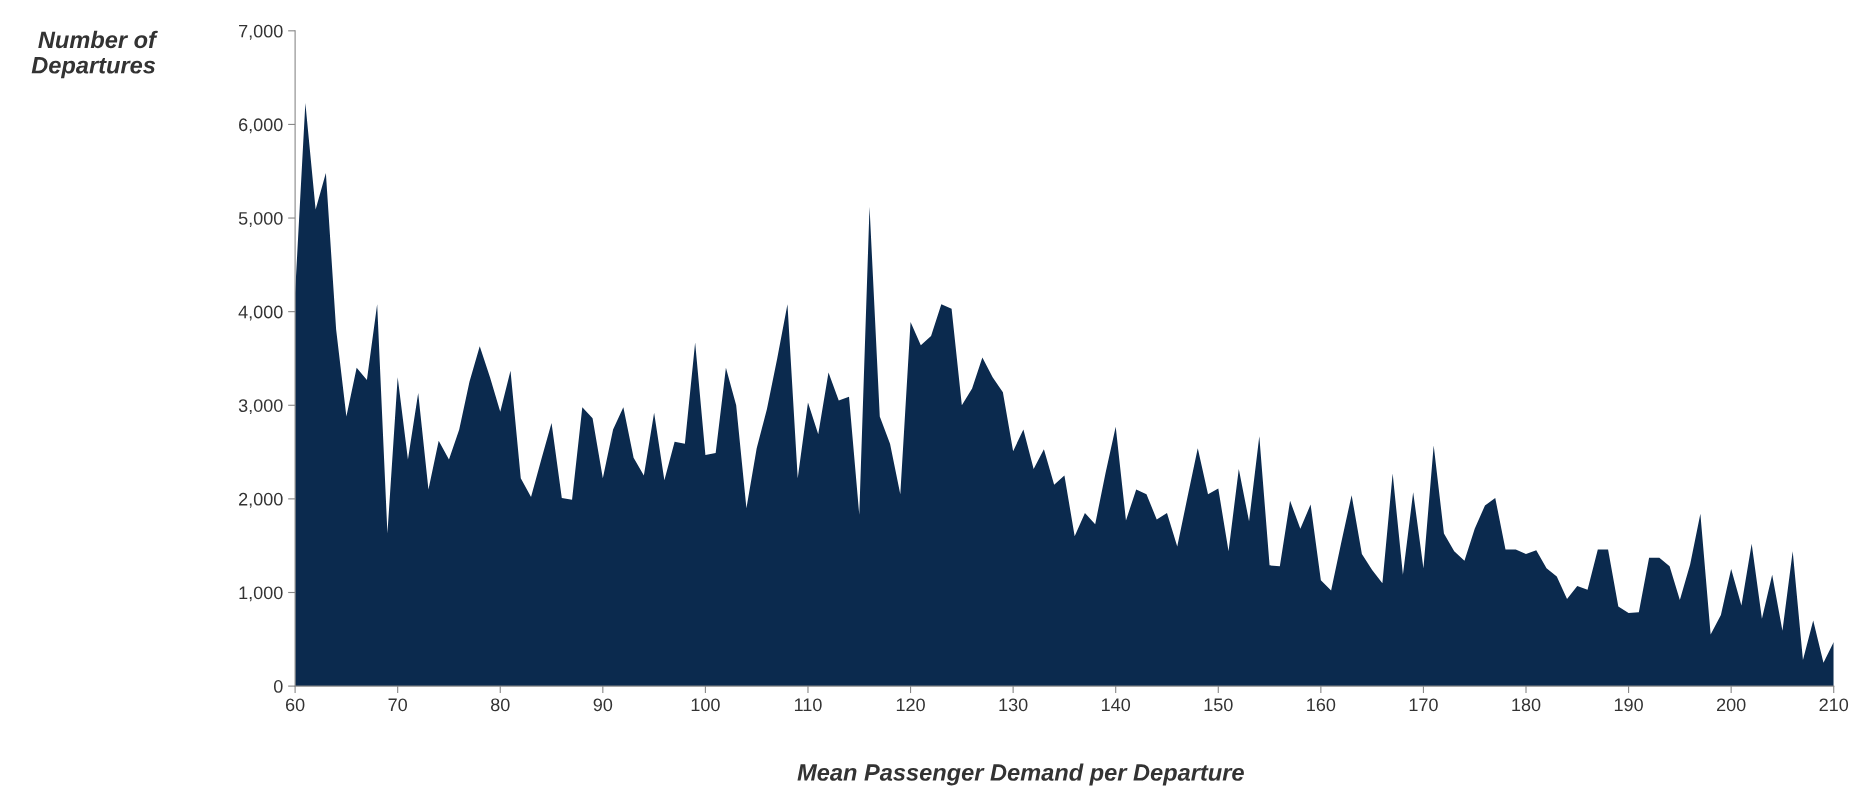  What do you see at coordinates (260, 219) in the screenshot?
I see `y-tick-label: 5,000` at bounding box center [260, 219].